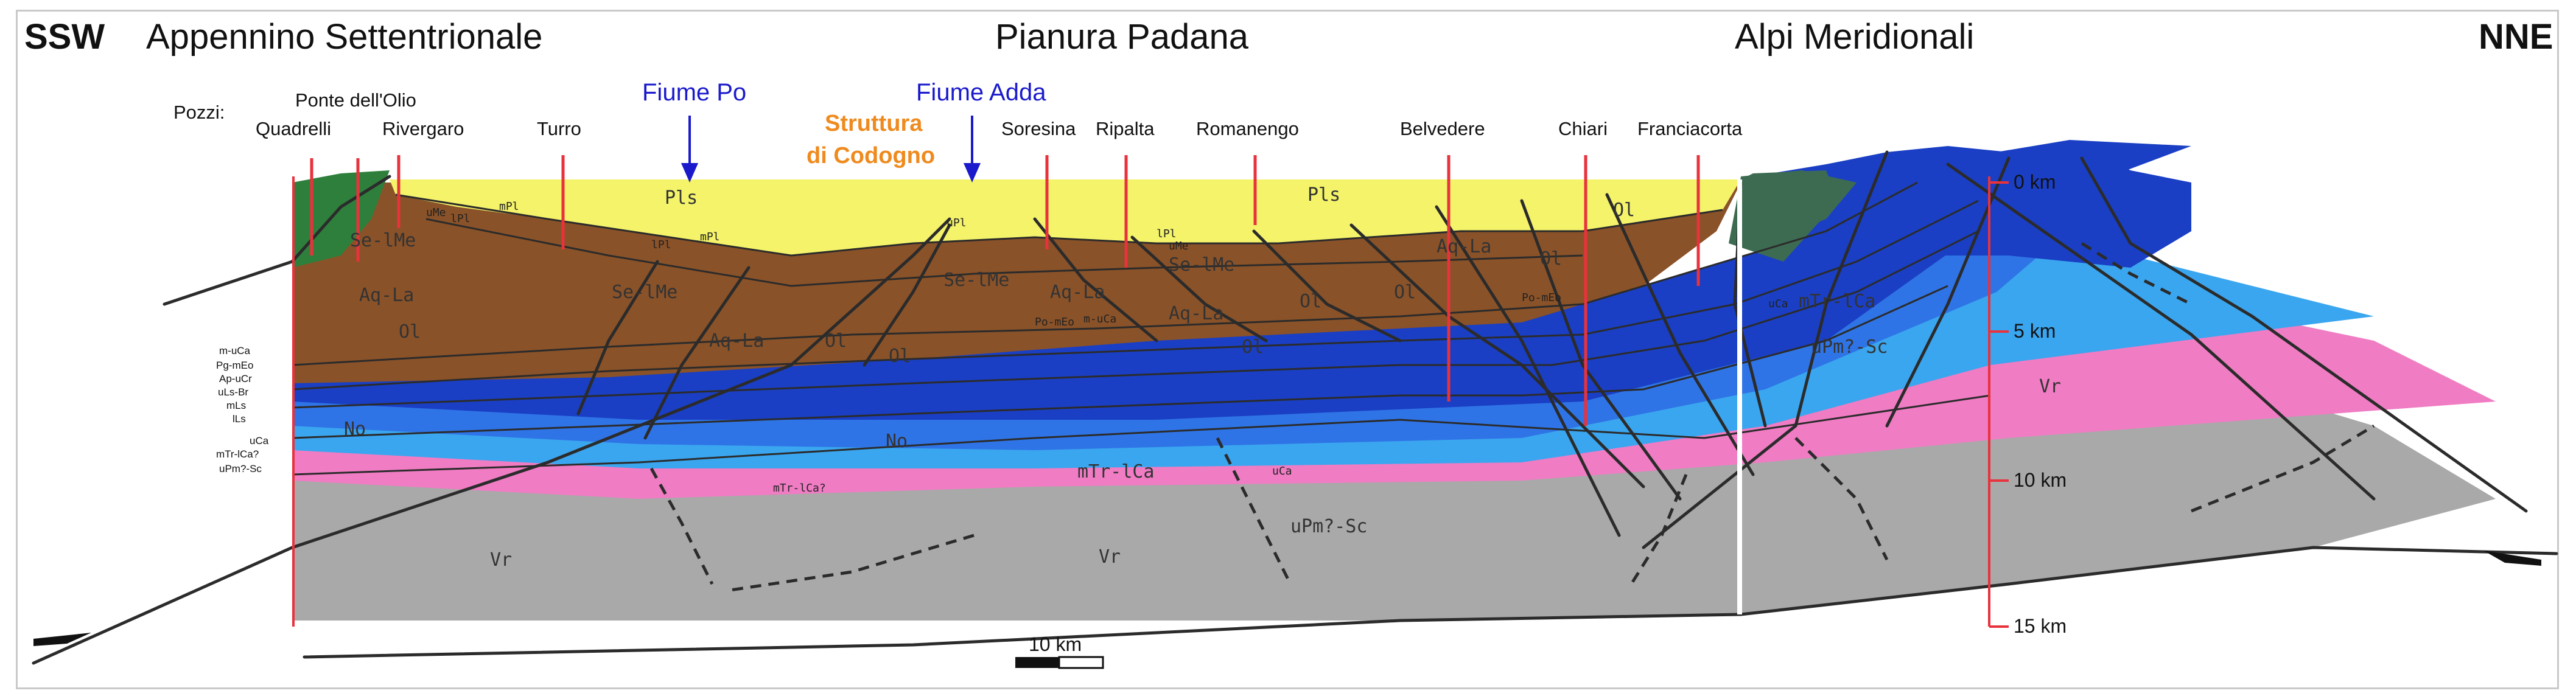 Image resolution: width=2576 pixels, height=699 pixels. What do you see at coordinates (1054, 322) in the screenshot?
I see `unit-label-pome-1: Po-mEo` at bounding box center [1054, 322].